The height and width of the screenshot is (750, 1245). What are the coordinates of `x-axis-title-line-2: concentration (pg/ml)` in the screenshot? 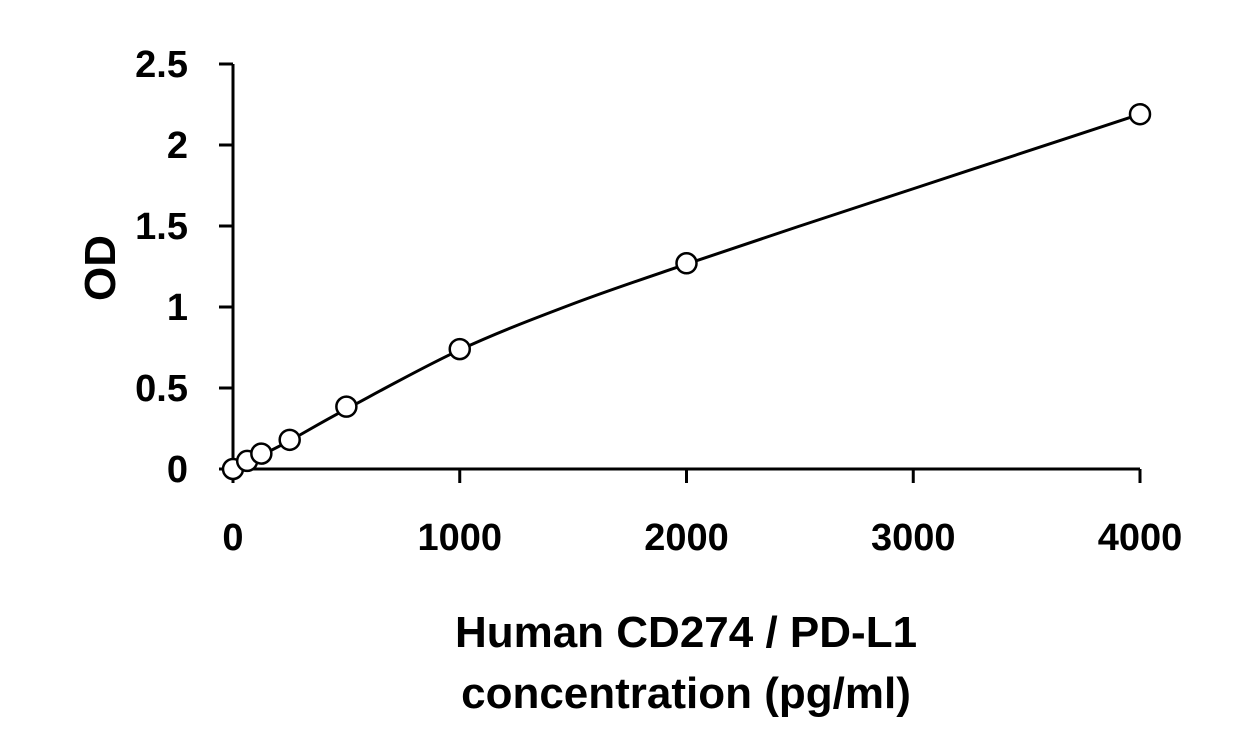 It's located at (686, 693).